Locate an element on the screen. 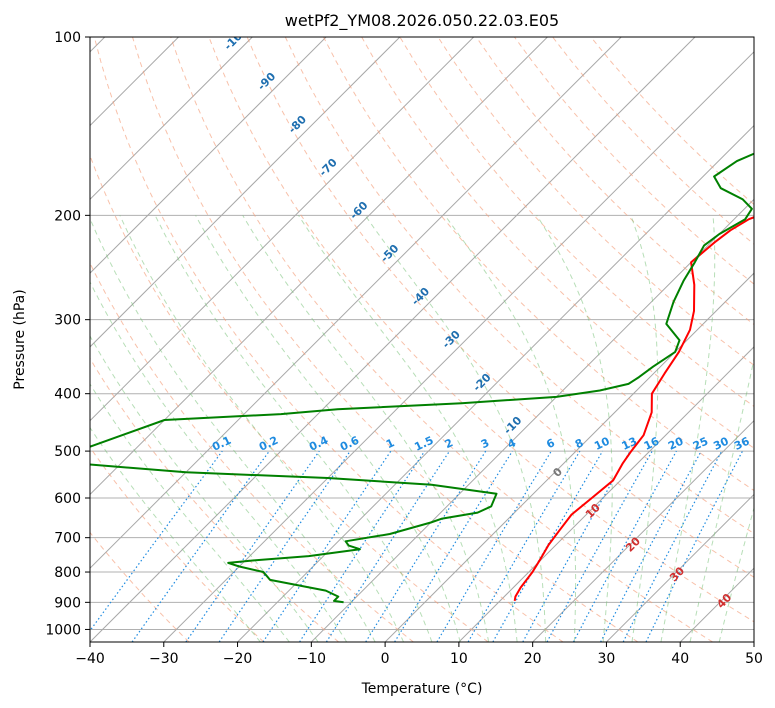 This screenshot has width=775, height=708. y-axis: 100 200 300 400 500 600 700 800 900 1000 is located at coordinates (67, 334).